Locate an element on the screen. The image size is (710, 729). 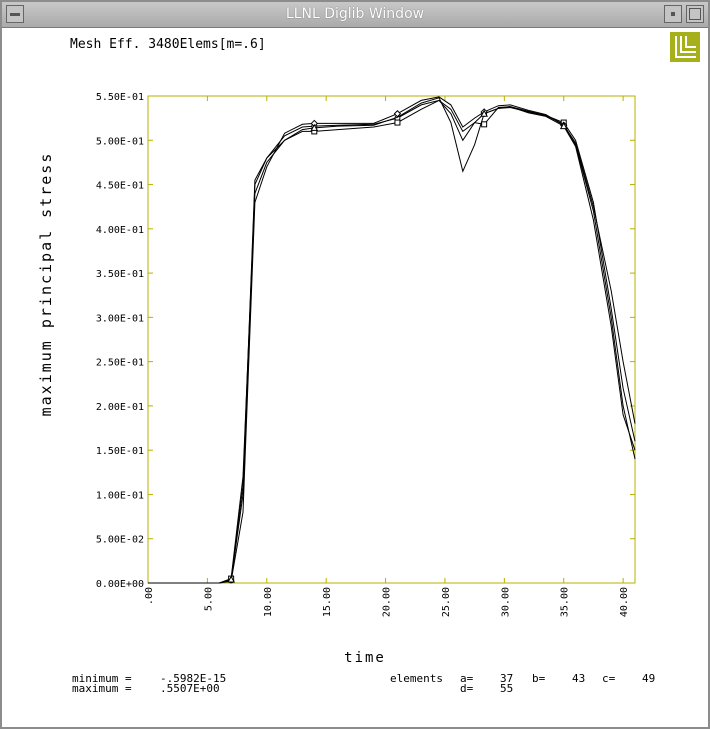
y-tick-label: 5.00E-01 is located at coordinates (120, 141).